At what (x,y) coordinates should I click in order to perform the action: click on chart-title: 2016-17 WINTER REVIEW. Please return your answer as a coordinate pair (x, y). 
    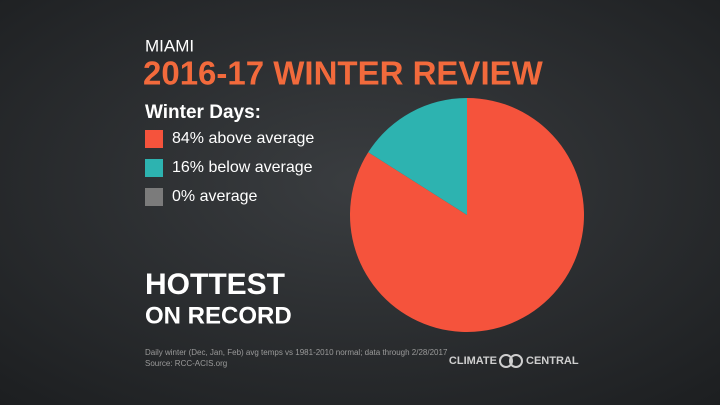
    Looking at the image, I should click on (343, 73).